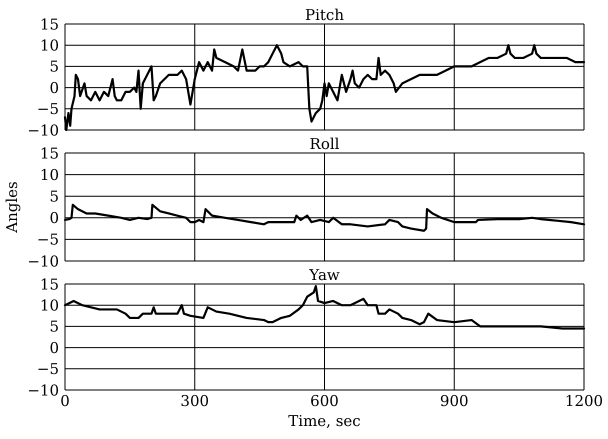  What do you see at coordinates (12, 207) in the screenshot?
I see `y-axis-title: Angles` at bounding box center [12, 207].